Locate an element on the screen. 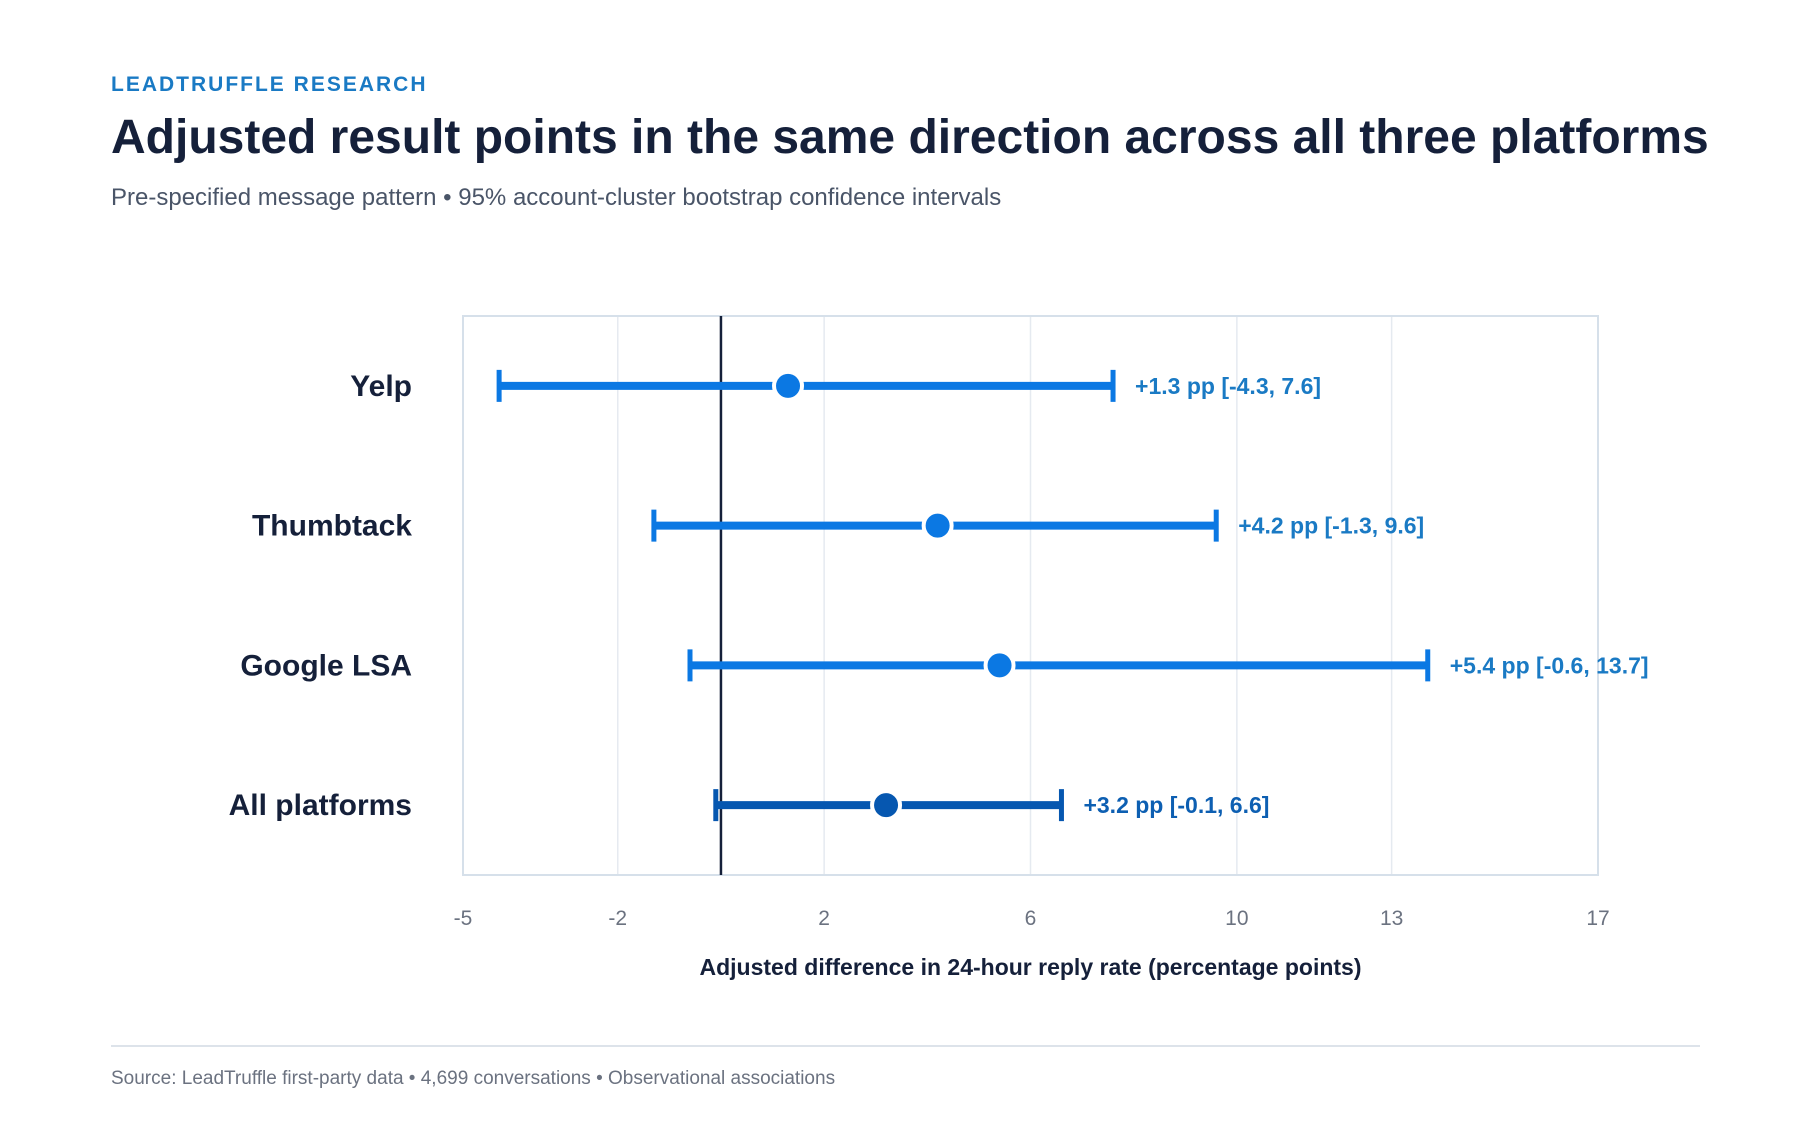 The height and width of the screenshot is (1125, 1800). estimate-annotation: +1.3 pp [-4.3, 7.6] is located at coordinates (1228, 386).